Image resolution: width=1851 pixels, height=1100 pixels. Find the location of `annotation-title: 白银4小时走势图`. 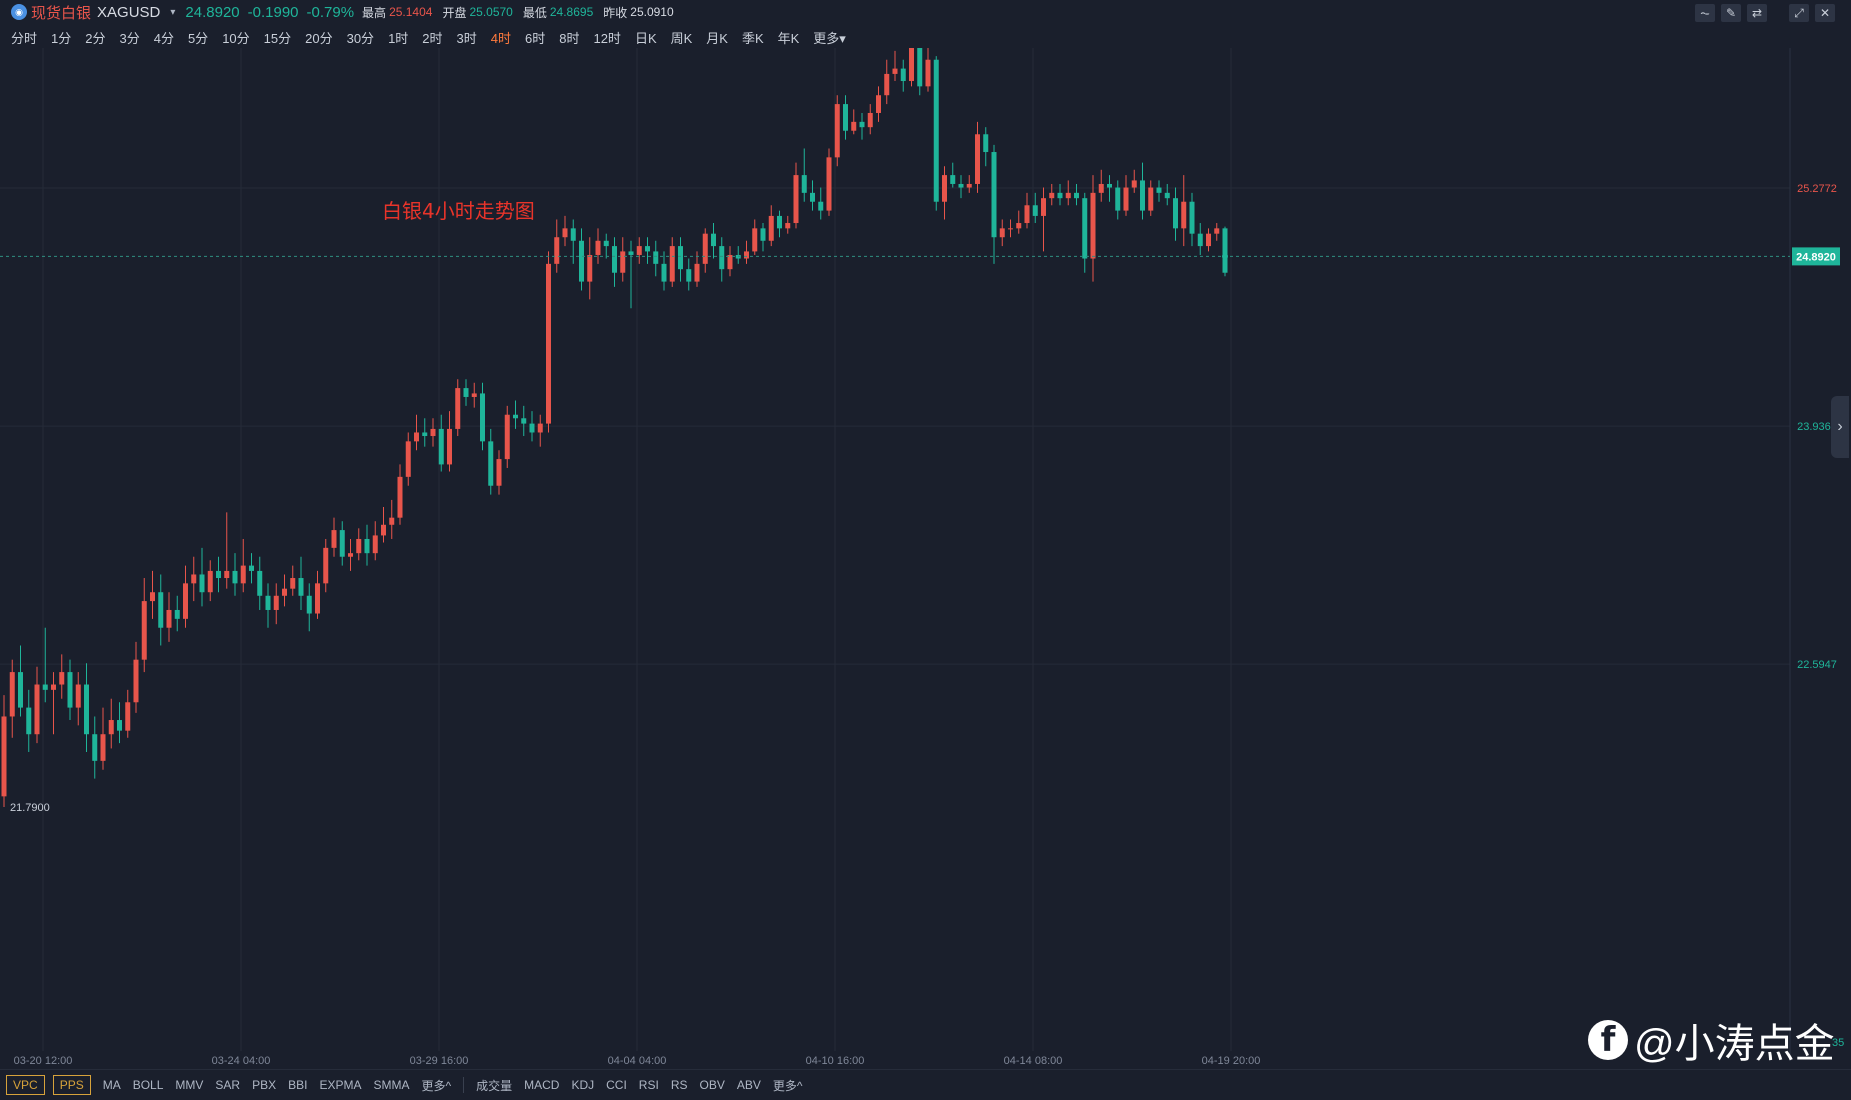

annotation-title: 白银4小时走势图 is located at coordinates (458, 211).